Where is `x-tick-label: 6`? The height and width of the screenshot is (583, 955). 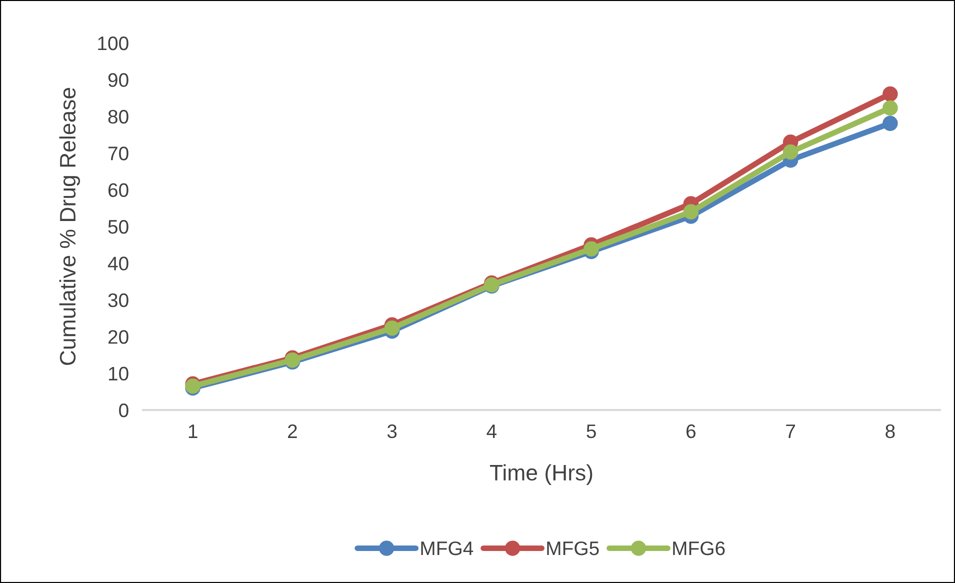 x-tick-label: 6 is located at coordinates (691, 431).